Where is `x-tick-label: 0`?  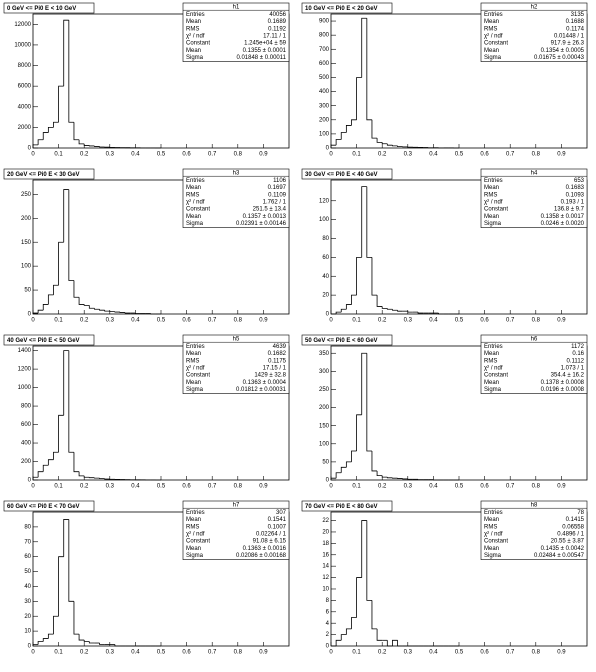 x-tick-label: 0 is located at coordinates (331, 155).